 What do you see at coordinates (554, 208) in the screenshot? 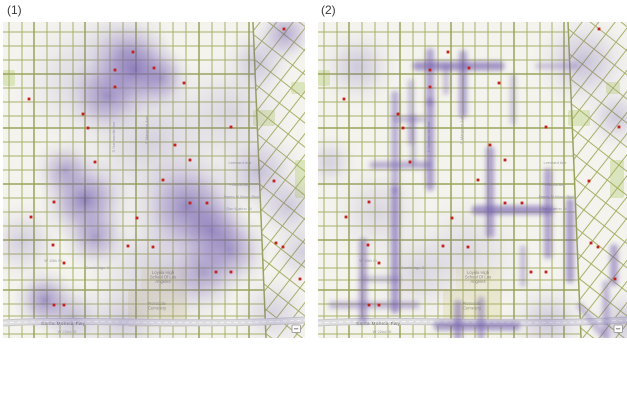
I see `svg-text: San Marino St` at bounding box center [554, 208].